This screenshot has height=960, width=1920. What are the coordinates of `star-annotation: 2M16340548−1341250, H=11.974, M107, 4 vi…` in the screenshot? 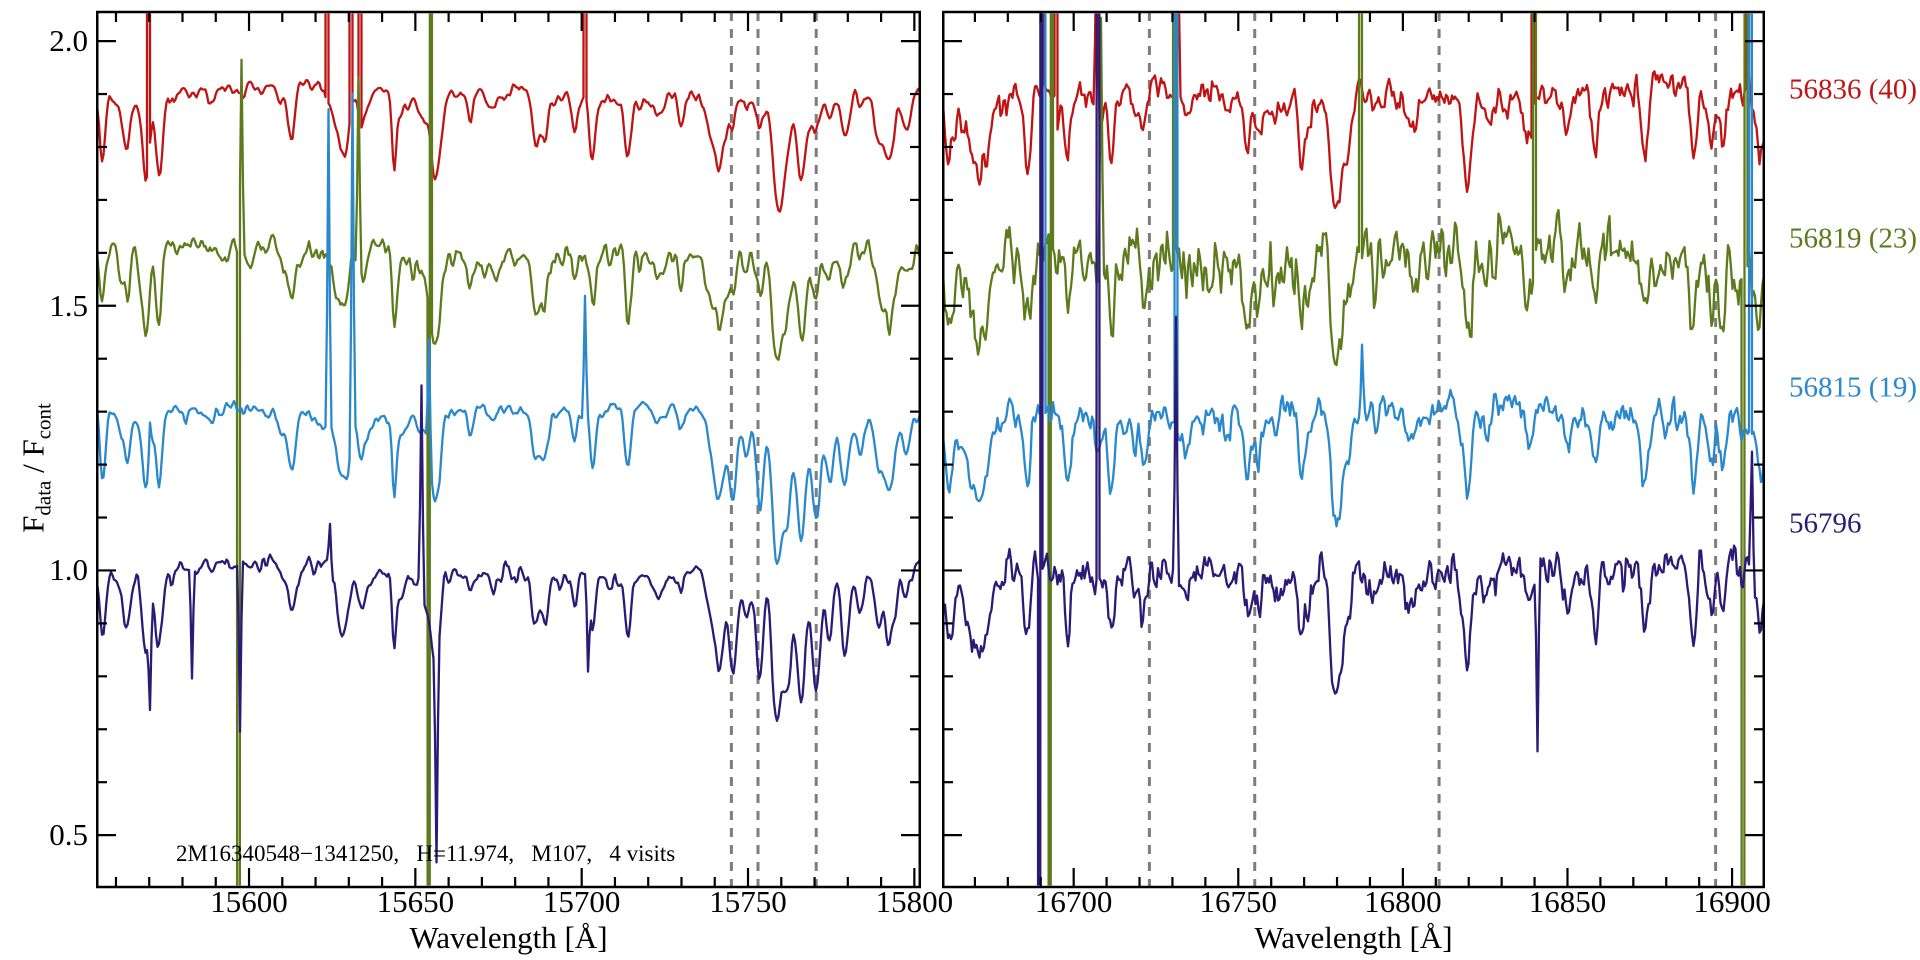 It's located at (426, 853).